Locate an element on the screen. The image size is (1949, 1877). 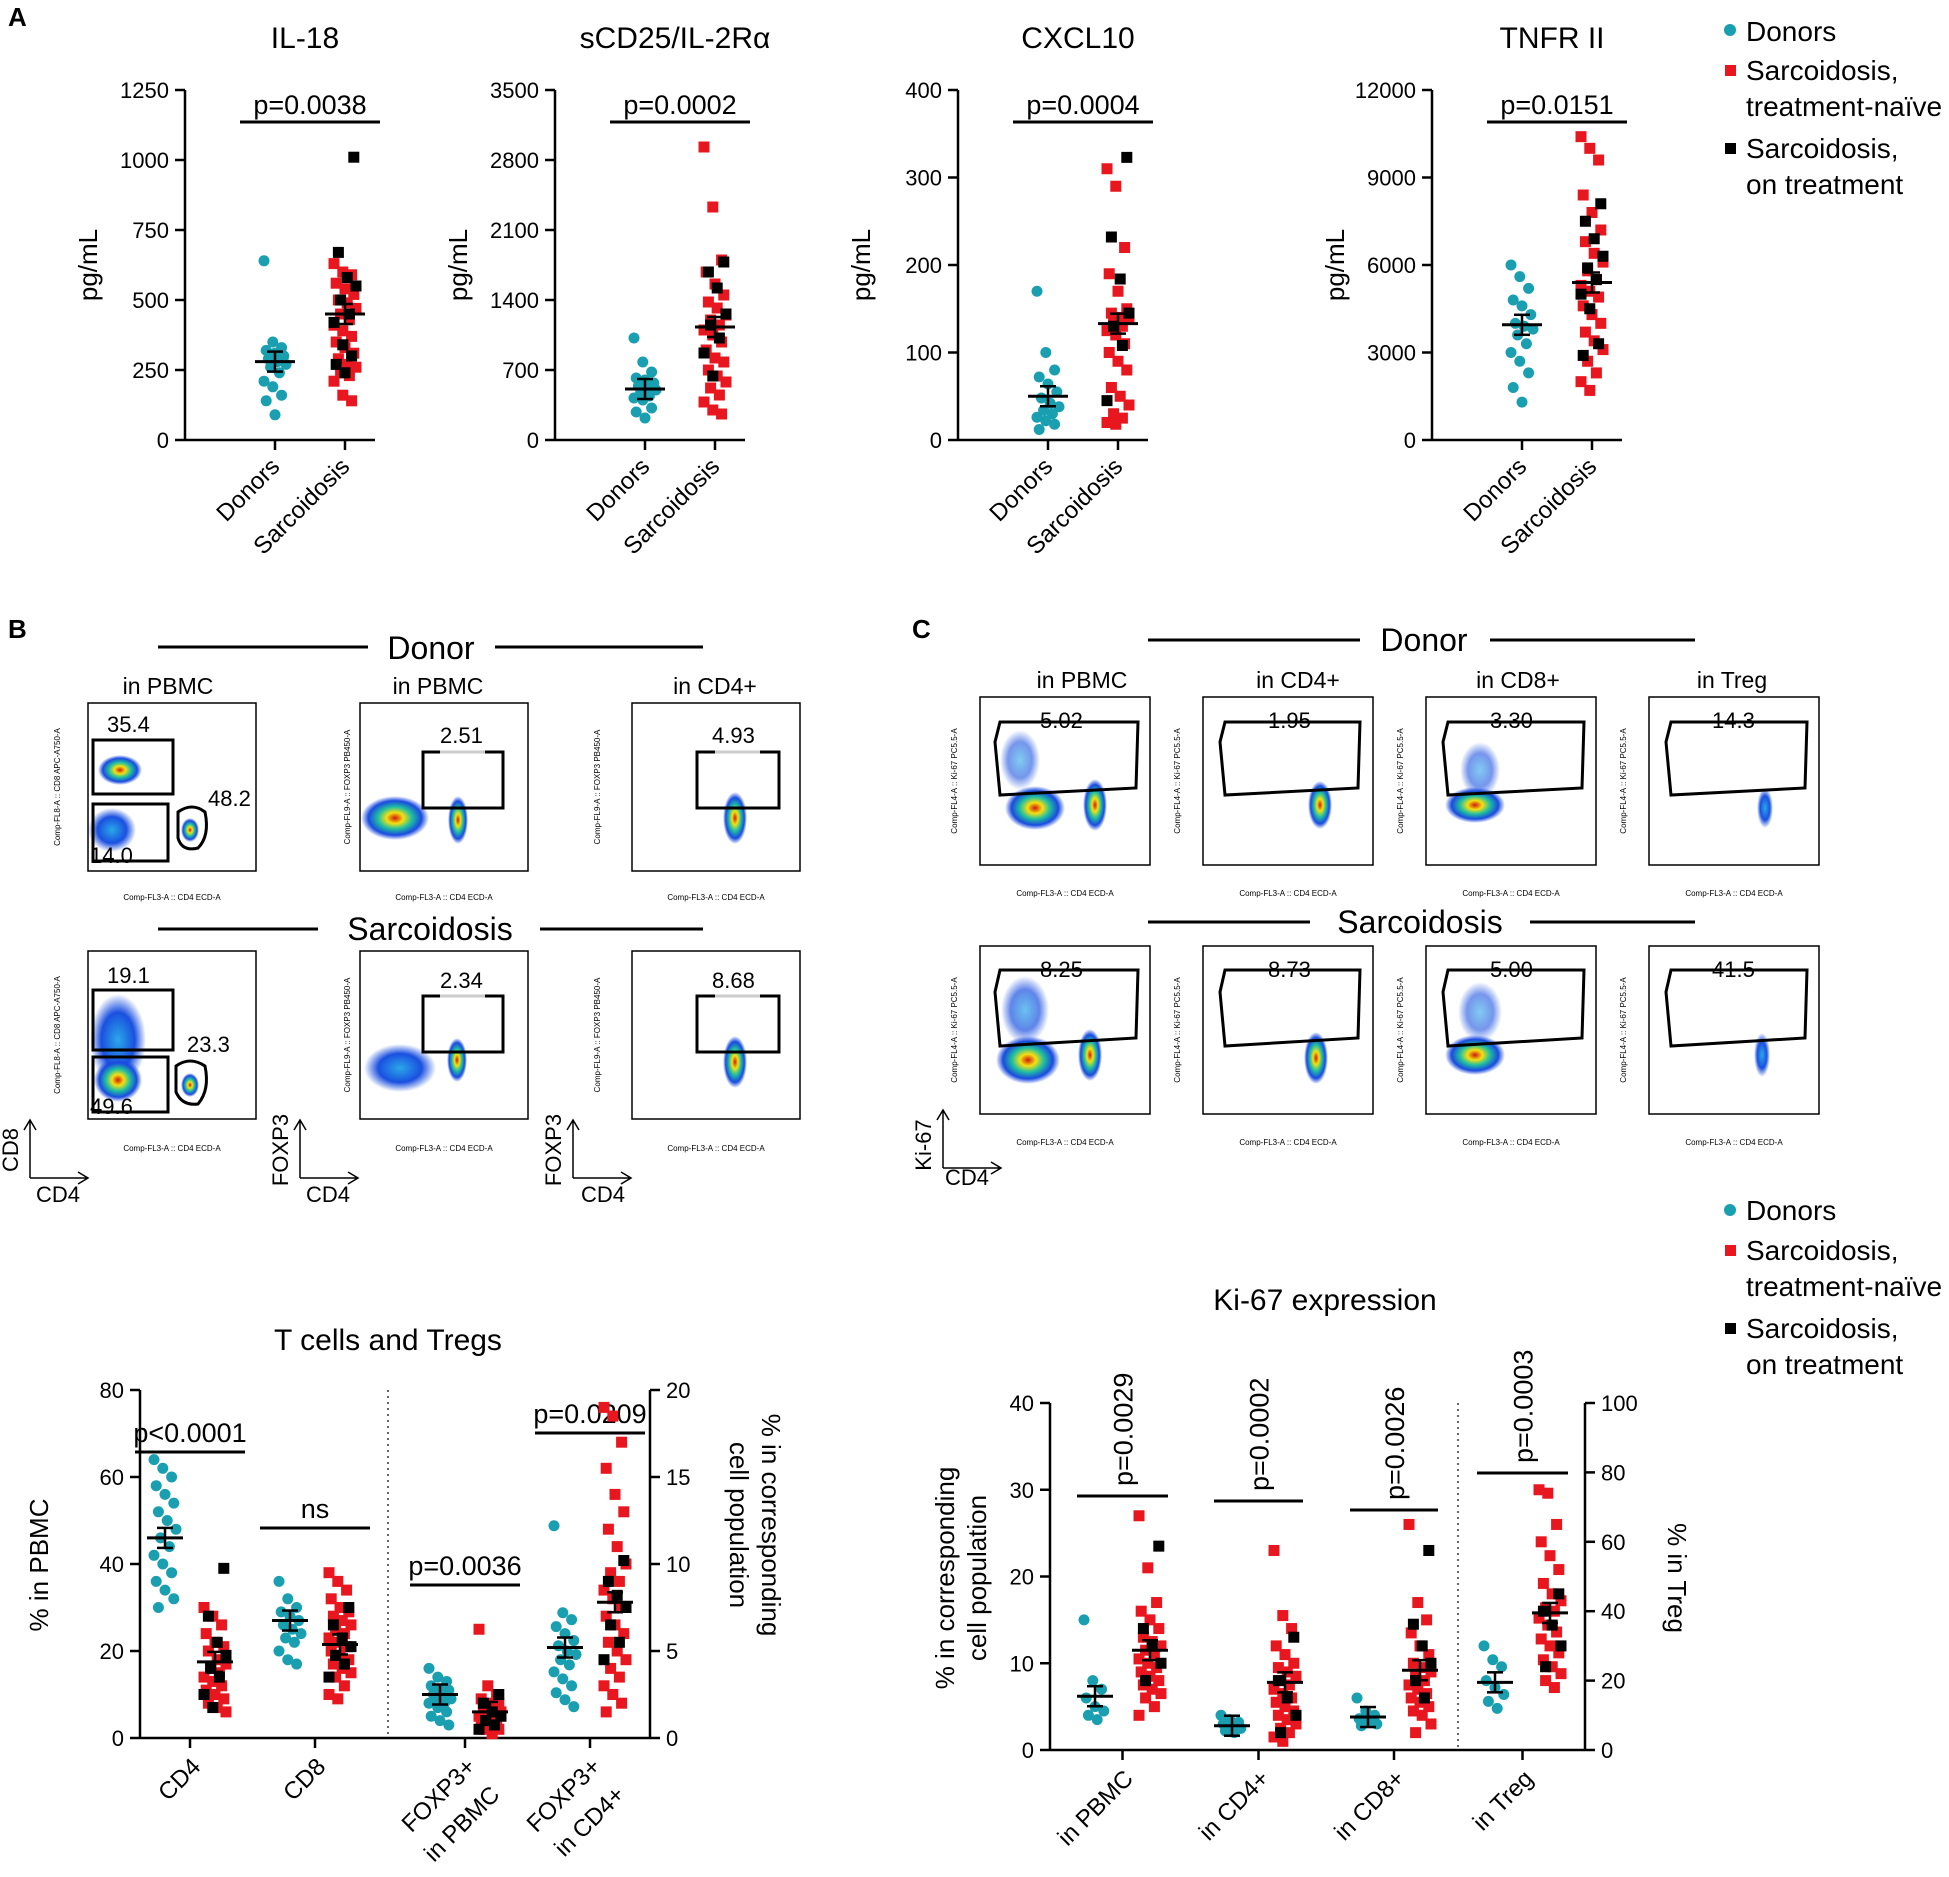
axis-label-x: CD4 is located at coordinates (328, 1194).